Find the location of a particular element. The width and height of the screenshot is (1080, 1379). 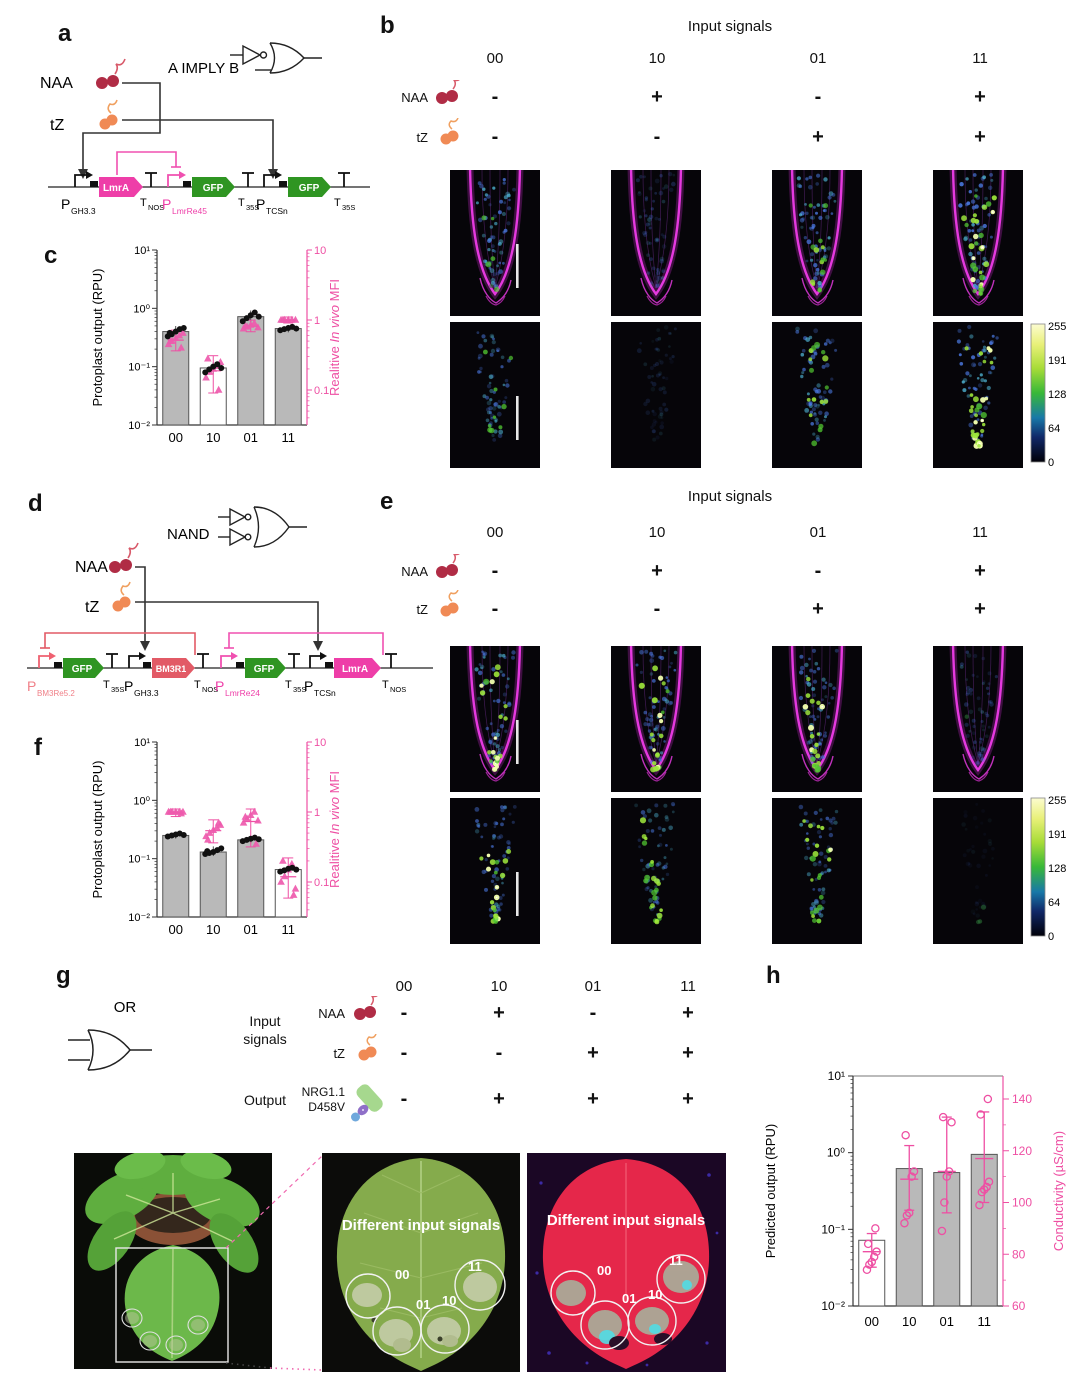

promoter-tcsn-icon is located at coordinates (318, 660).